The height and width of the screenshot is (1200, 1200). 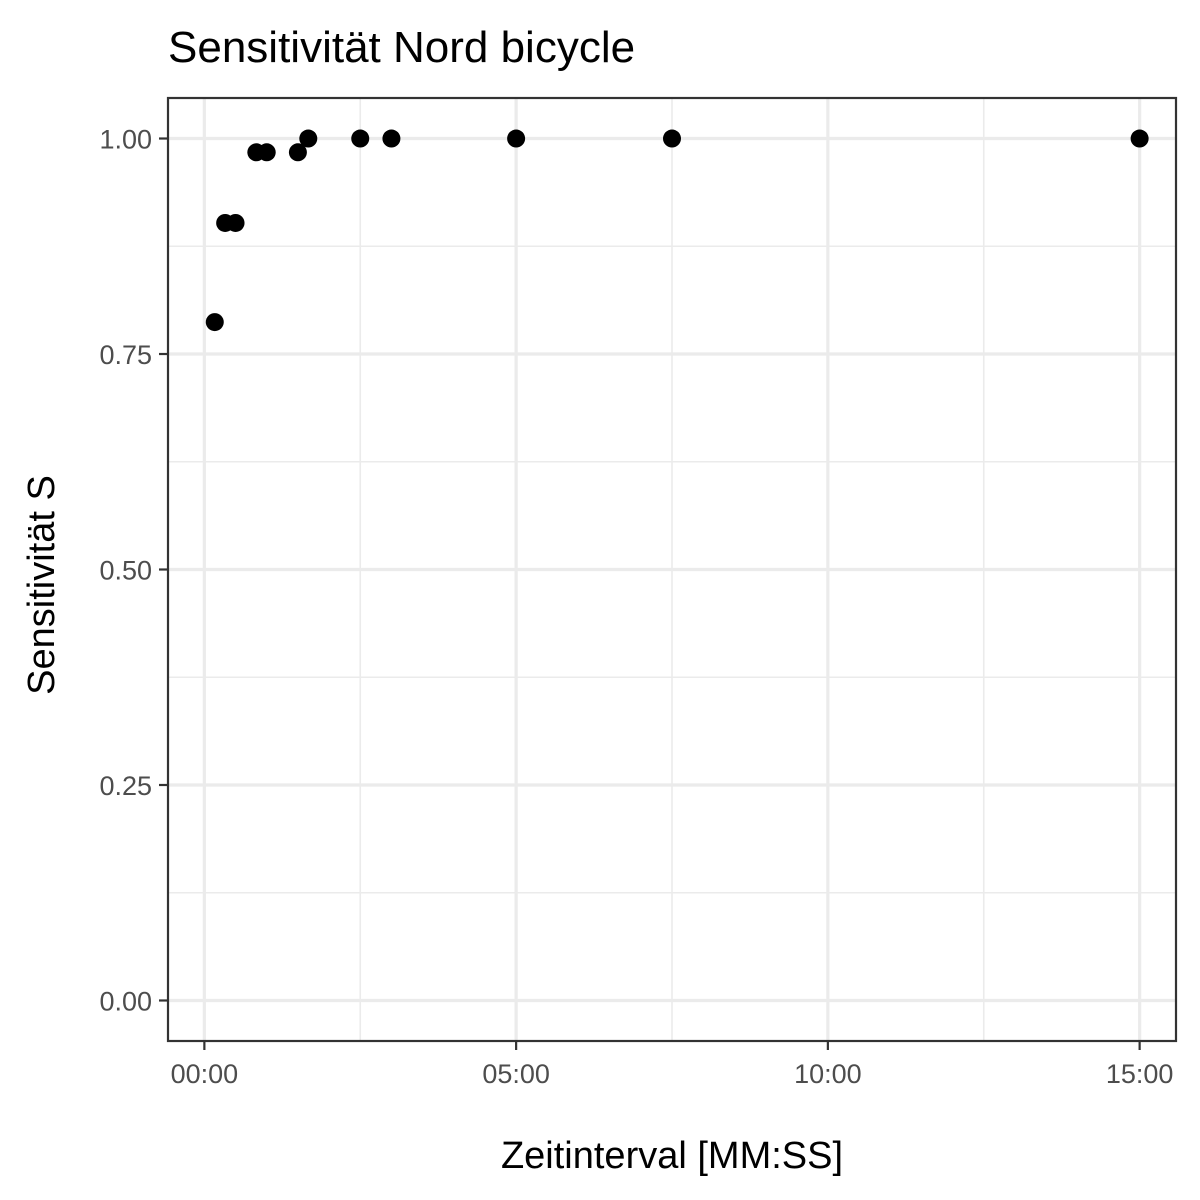 What do you see at coordinates (125, 1001) in the screenshot?
I see `y-tick-label: 0.00` at bounding box center [125, 1001].